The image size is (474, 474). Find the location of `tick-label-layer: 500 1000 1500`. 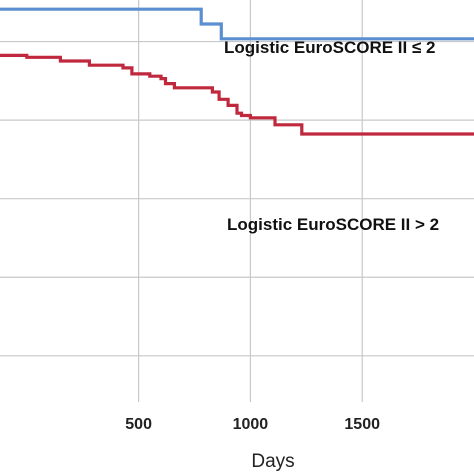

tick-label-layer: 500 1000 1500 is located at coordinates (252, 424).